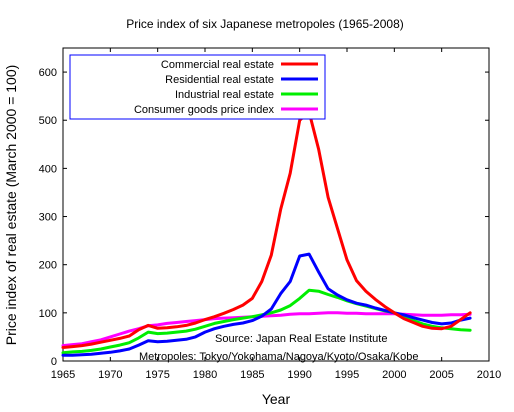  What do you see at coordinates (347, 375) in the screenshot?
I see `x-tick-label: 1995` at bounding box center [347, 375].